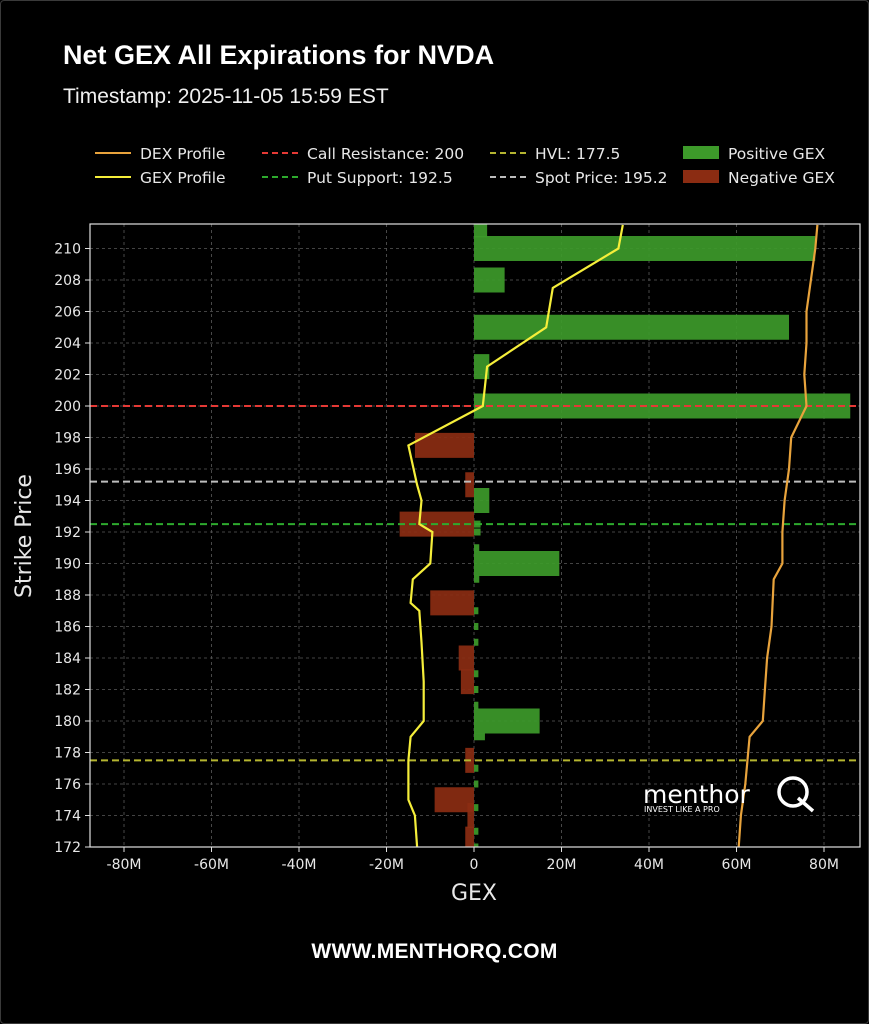  Describe the element at coordinates (386, 865) in the screenshot. I see `x-tick-label: -20M` at that location.